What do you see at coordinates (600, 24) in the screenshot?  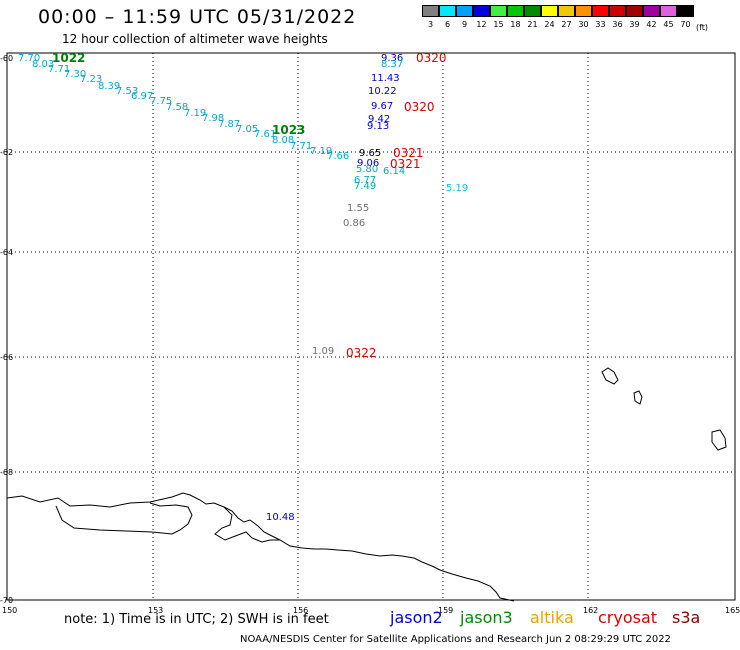 I see `scale-label: 33` at bounding box center [600, 24].